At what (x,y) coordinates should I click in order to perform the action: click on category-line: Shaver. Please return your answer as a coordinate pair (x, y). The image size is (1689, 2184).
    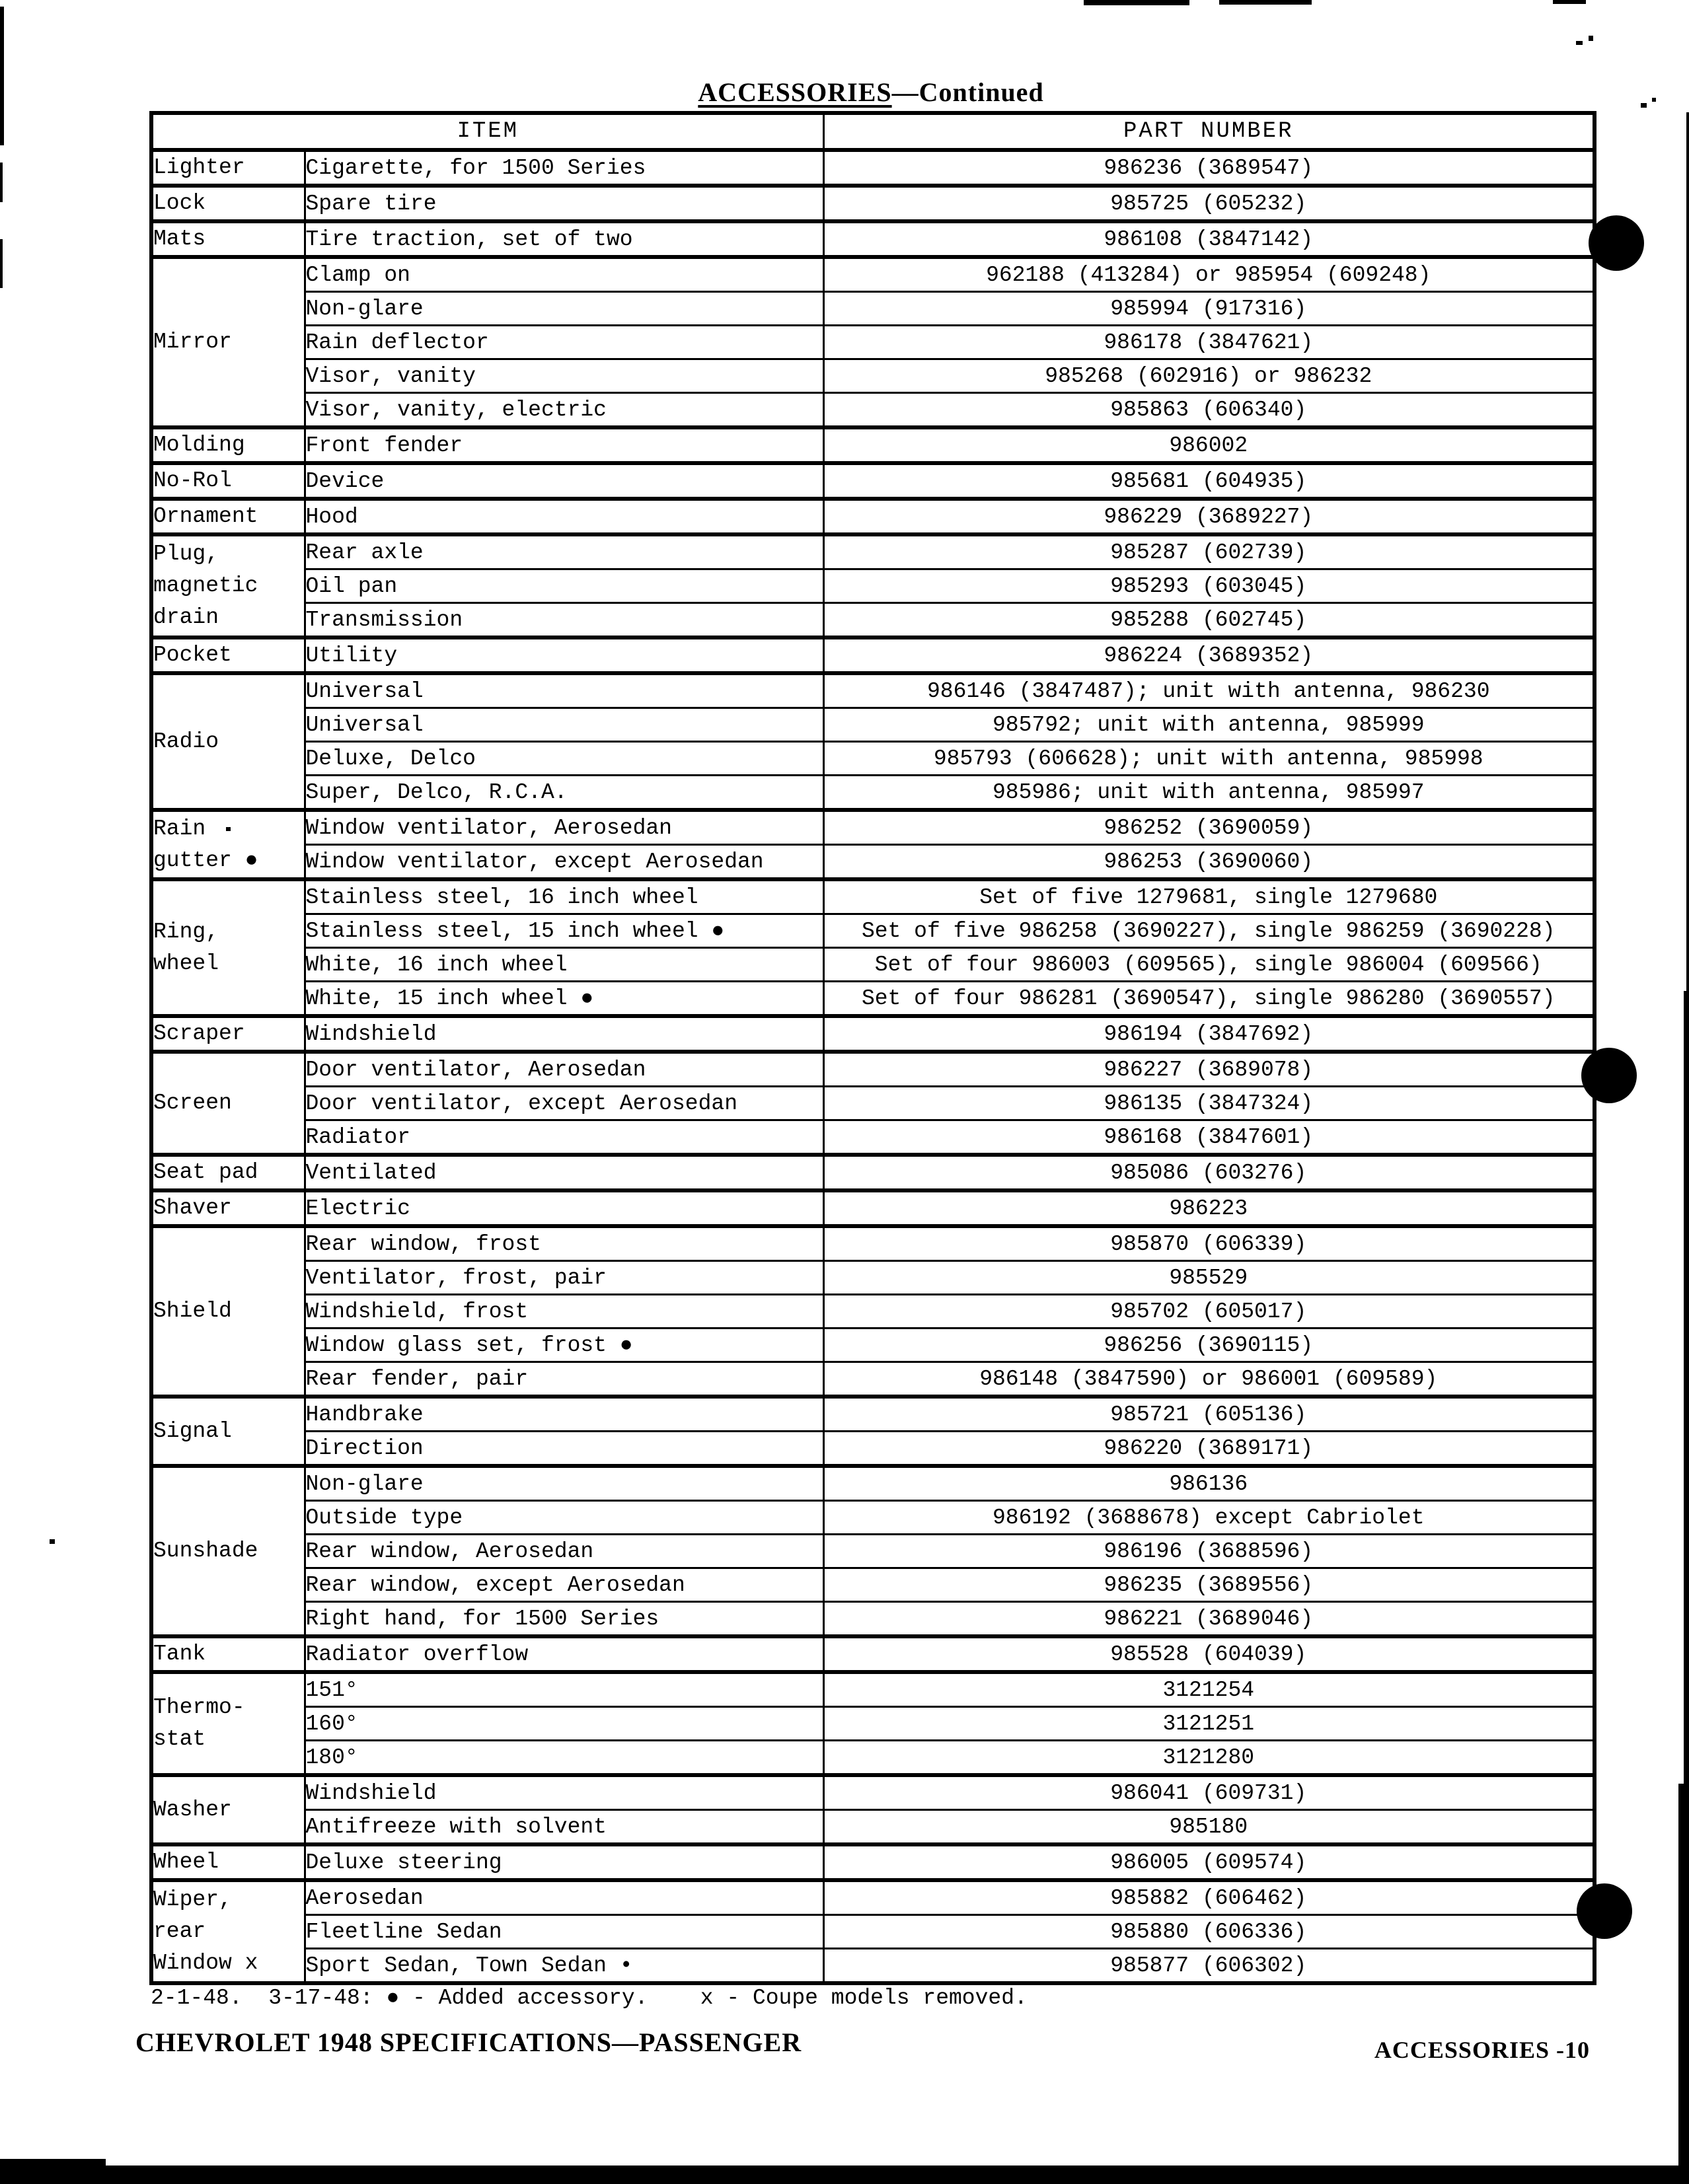
    Looking at the image, I should click on (192, 1208).